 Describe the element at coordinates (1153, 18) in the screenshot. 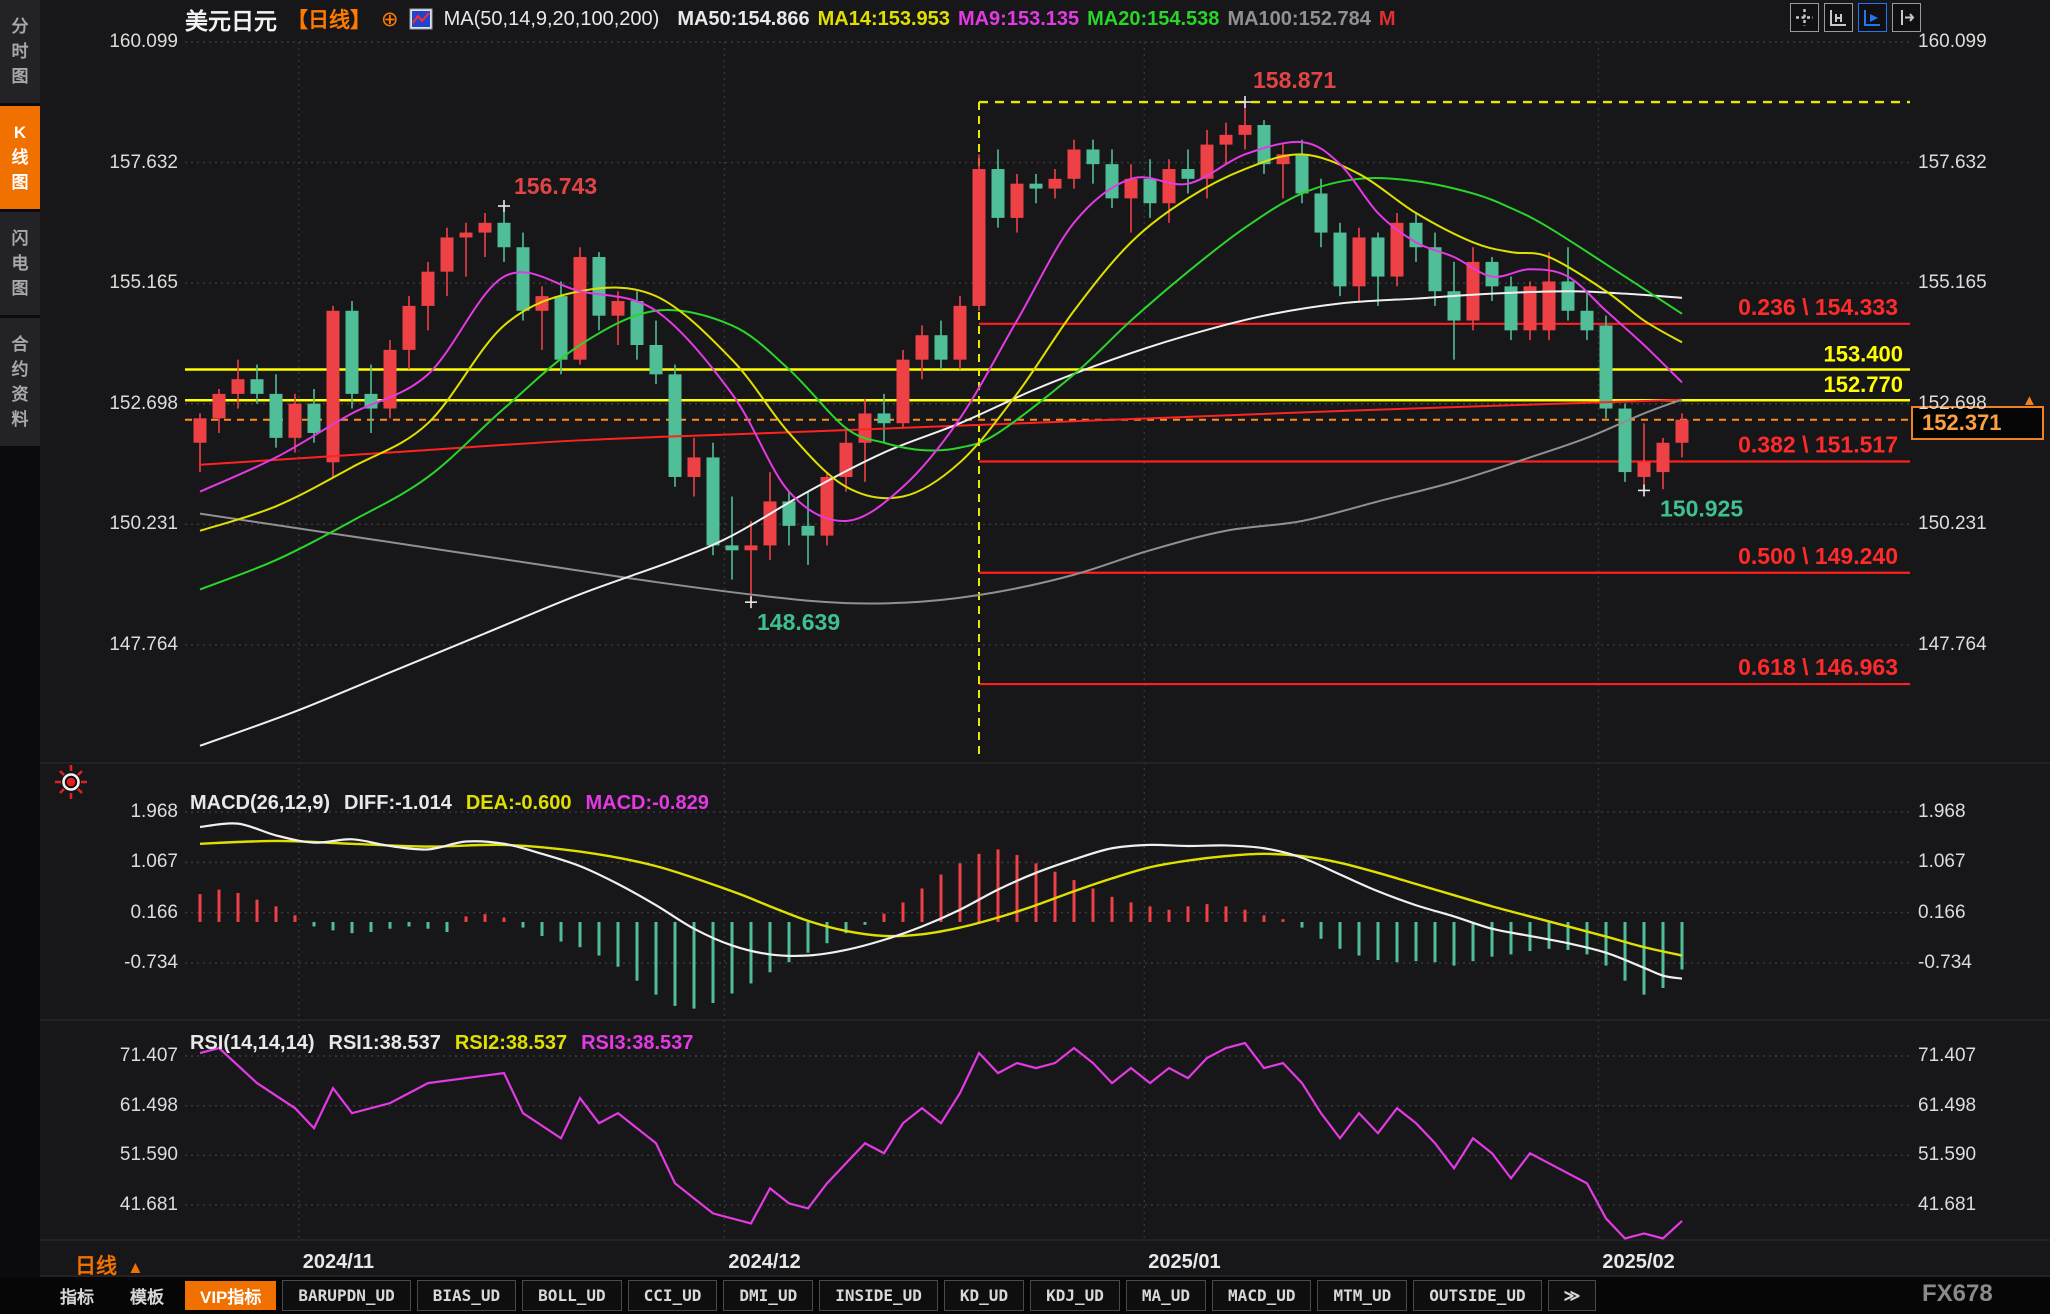

I see `ma-value: MA20:154.538` at that location.